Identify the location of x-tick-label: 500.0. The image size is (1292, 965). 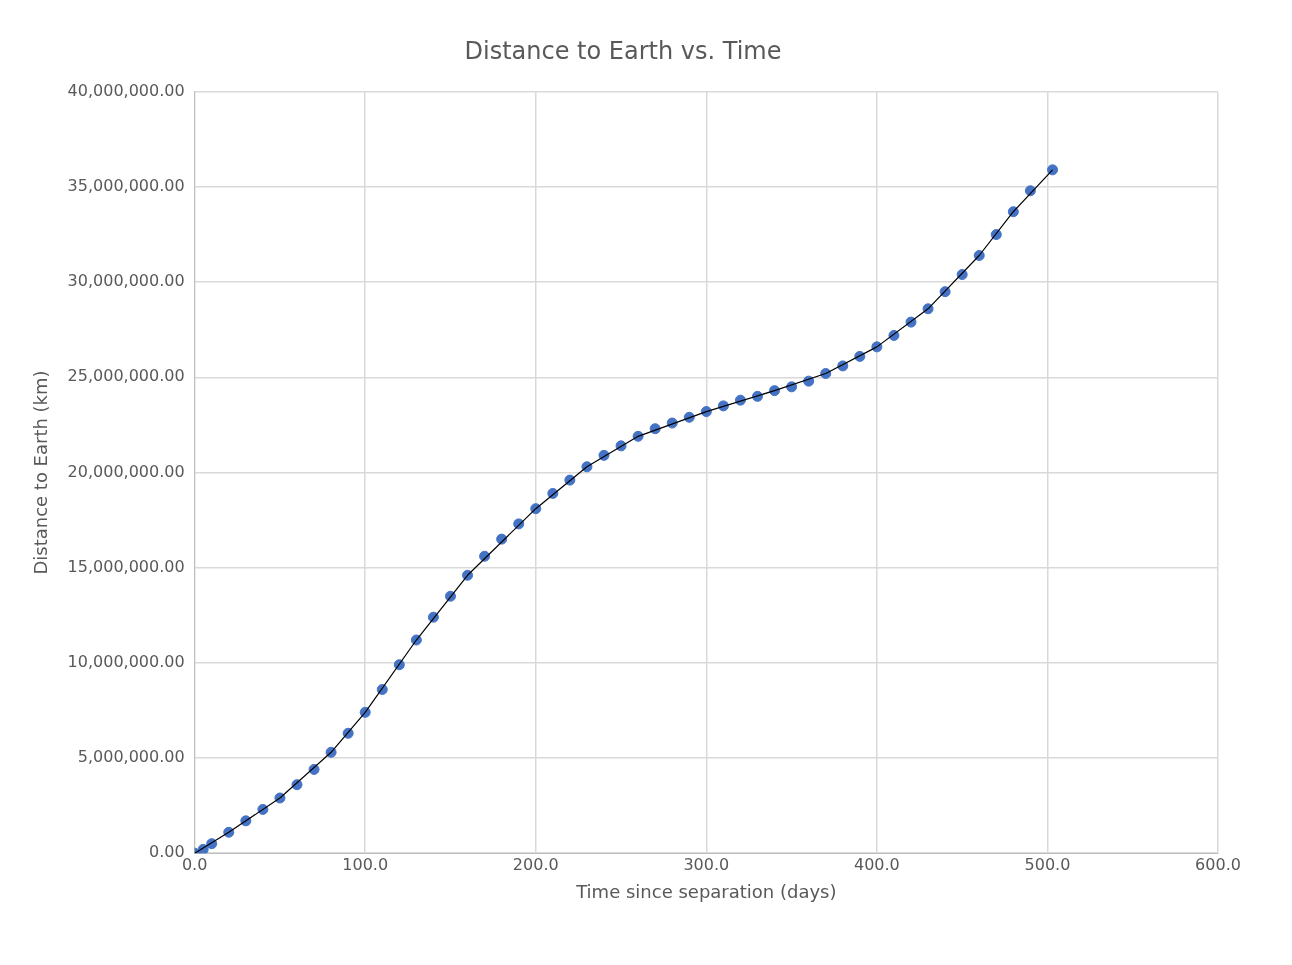
(1047, 864).